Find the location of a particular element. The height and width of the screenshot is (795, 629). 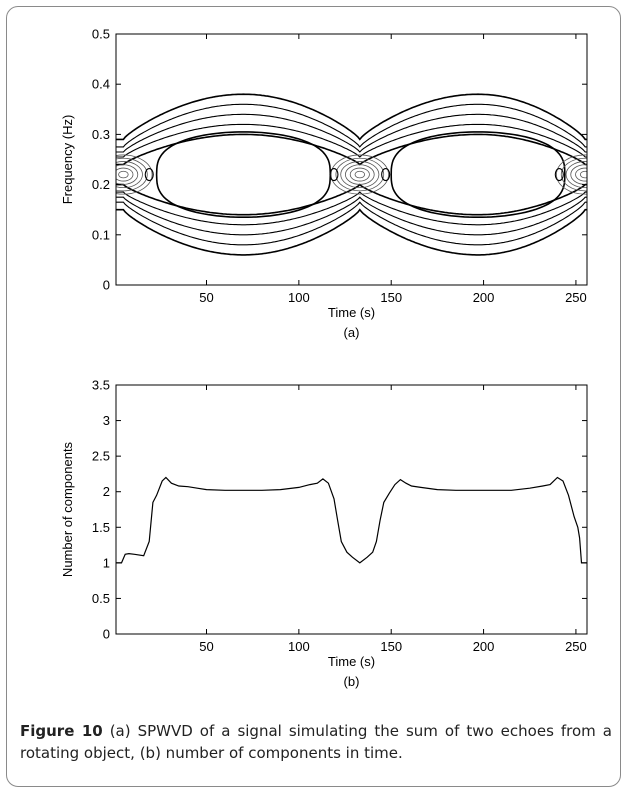

y-tick-label: 1.5 is located at coordinates (101, 527).